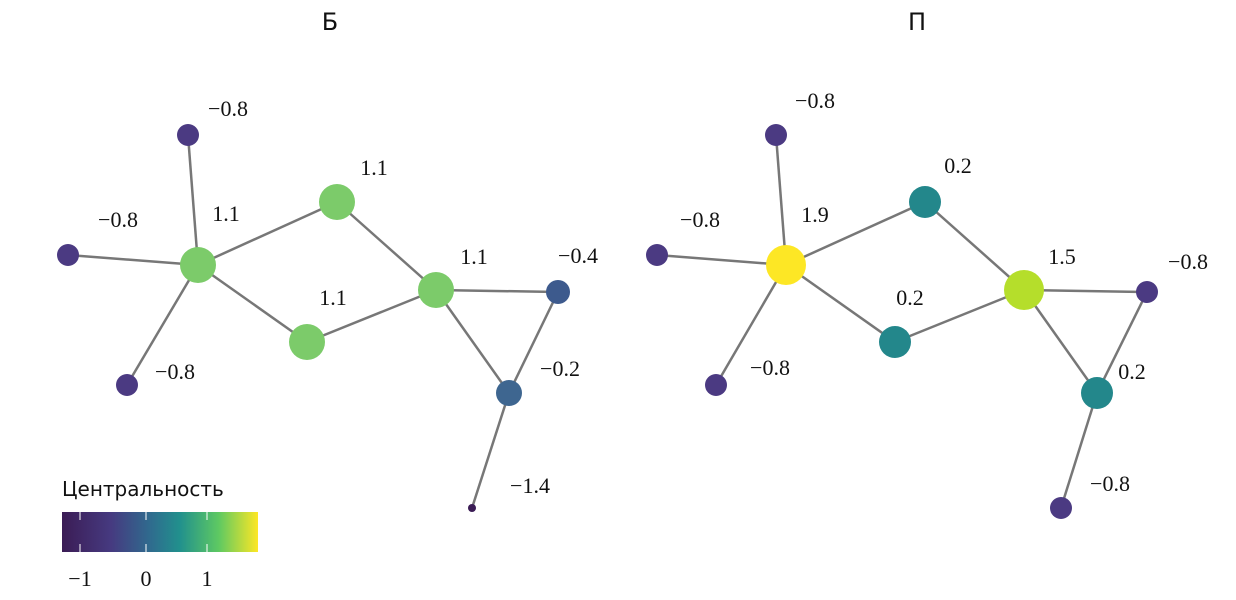 This screenshot has width=1236, height=600. What do you see at coordinates (1062, 256) in the screenshot?
I see `node-label: 1.5` at bounding box center [1062, 256].